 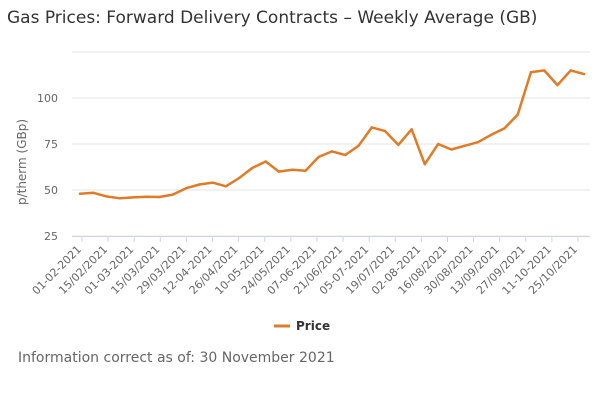 I want to click on footer-date: 30 November 2021, so click(x=267, y=358).